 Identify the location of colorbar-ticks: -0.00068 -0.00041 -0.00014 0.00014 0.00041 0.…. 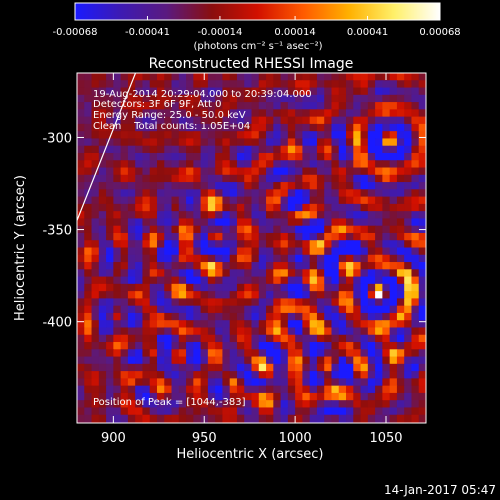
(257, 27).